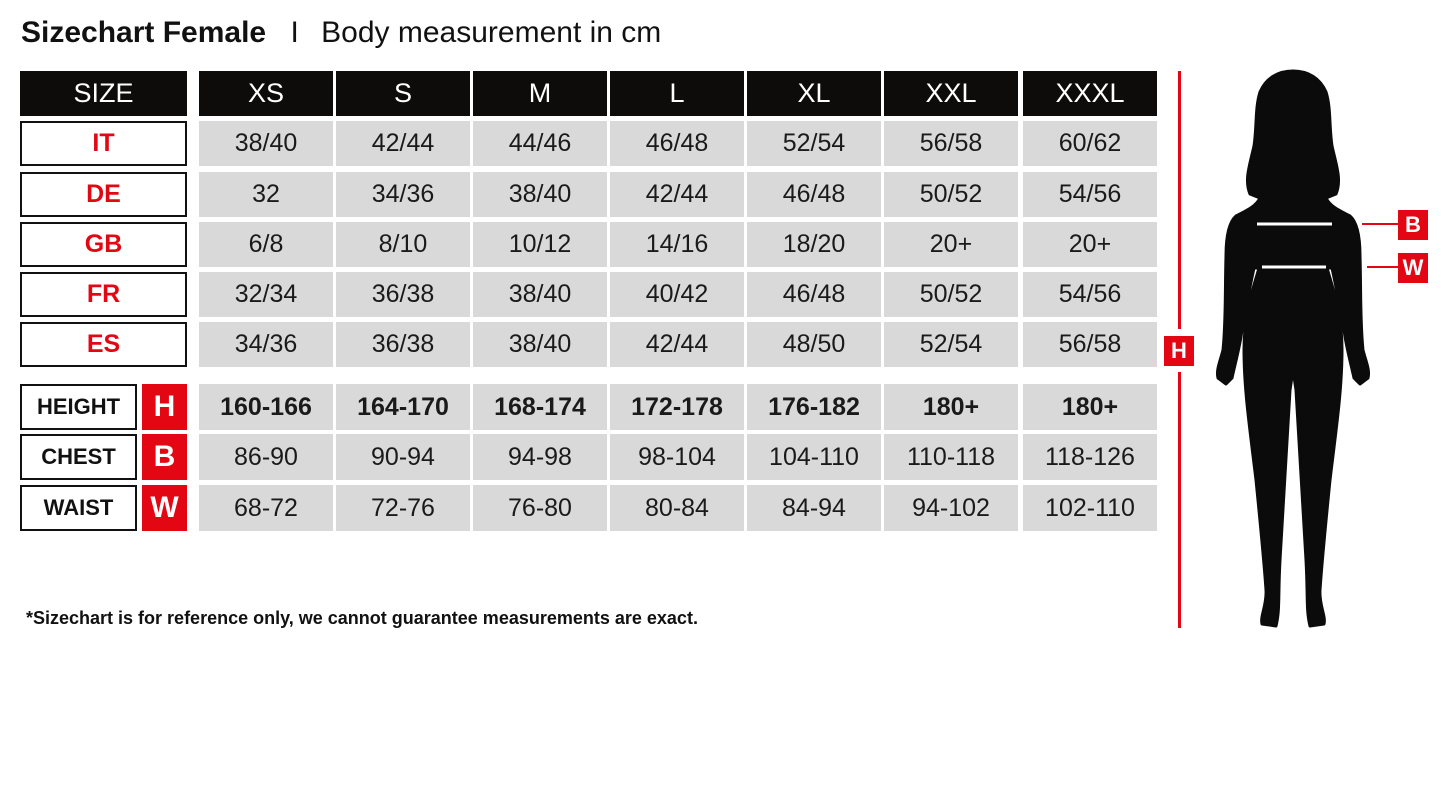 Image resolution: width=1441 pixels, height=795 pixels. Describe the element at coordinates (1179, 200) in the screenshot. I see `height-line-top` at that location.